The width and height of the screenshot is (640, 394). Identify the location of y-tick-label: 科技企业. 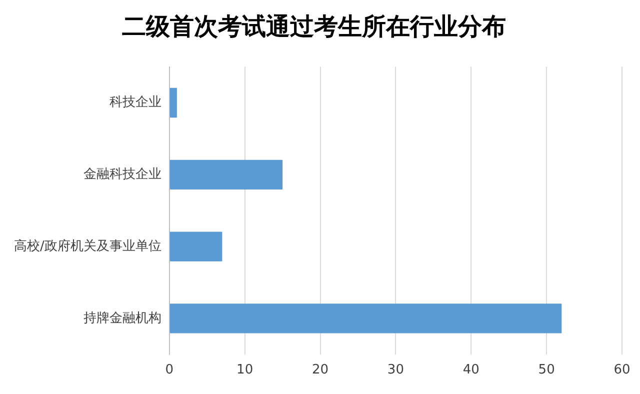
(135, 102).